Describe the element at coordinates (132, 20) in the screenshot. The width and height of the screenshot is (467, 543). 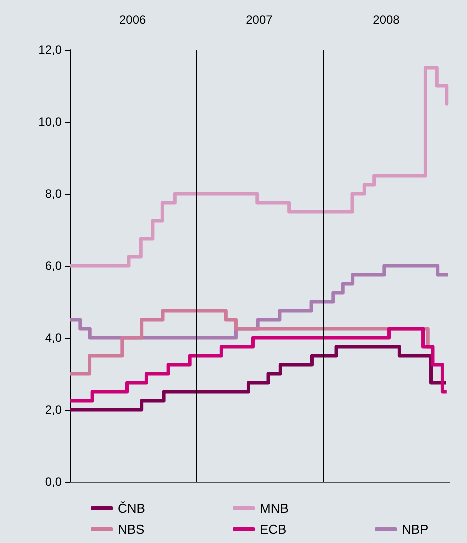
I see `x-tick-label: 2006` at that location.